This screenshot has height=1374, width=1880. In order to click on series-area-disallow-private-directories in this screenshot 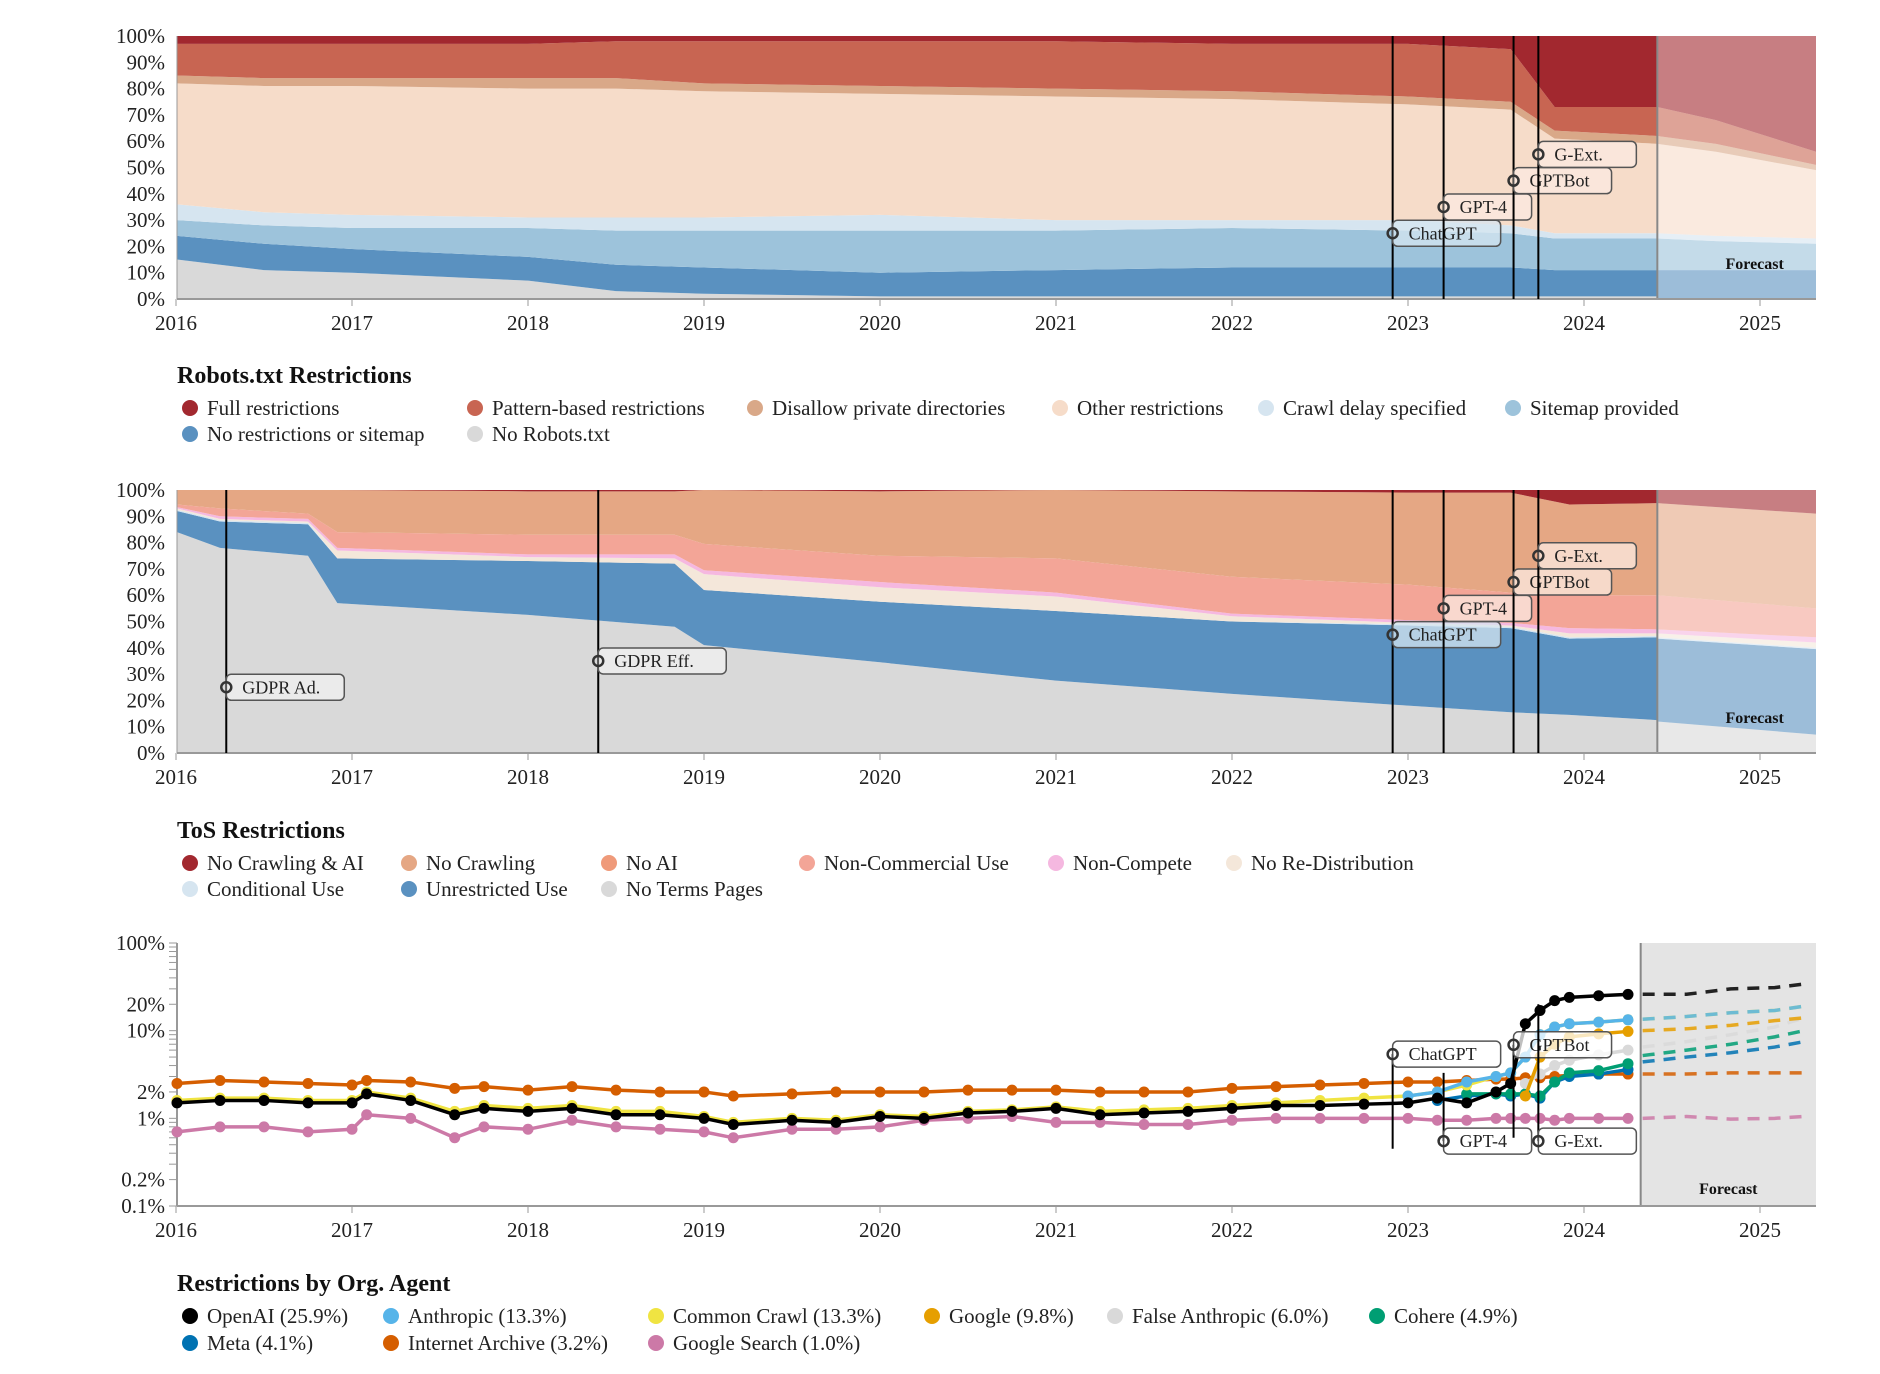, I will do `click(917, 109)`.